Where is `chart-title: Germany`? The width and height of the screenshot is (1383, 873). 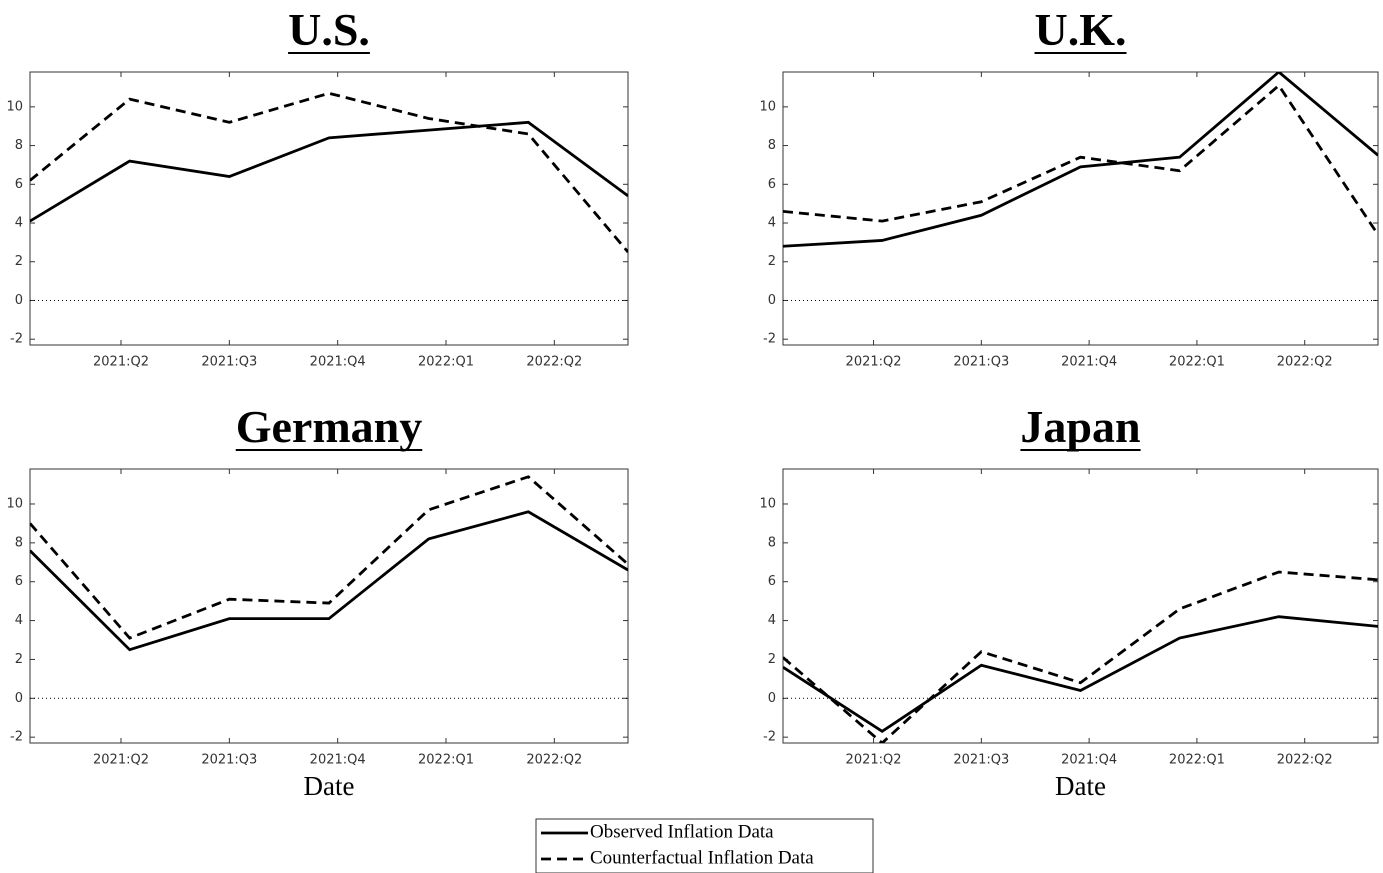 chart-title: Germany is located at coordinates (329, 426).